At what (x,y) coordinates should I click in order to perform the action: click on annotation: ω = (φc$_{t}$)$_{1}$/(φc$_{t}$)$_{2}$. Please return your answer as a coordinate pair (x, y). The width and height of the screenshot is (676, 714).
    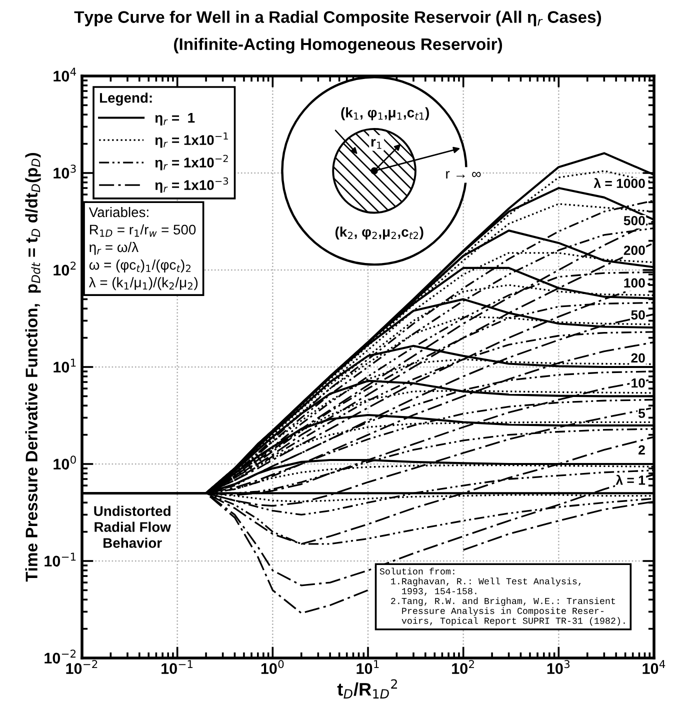
    Looking at the image, I should click on (139, 266).